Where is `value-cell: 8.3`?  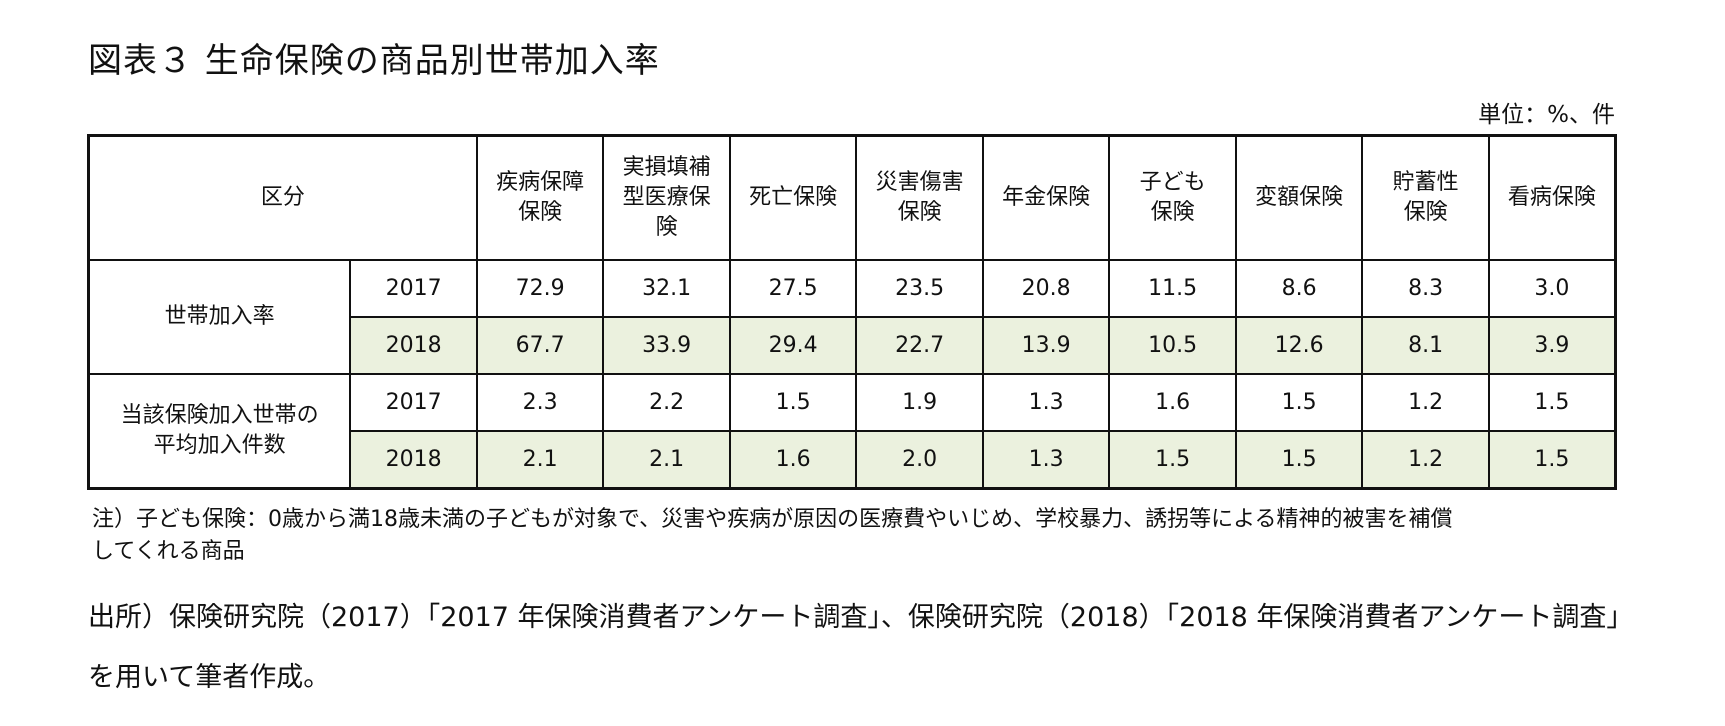 value-cell: 8.3 is located at coordinates (1425, 288).